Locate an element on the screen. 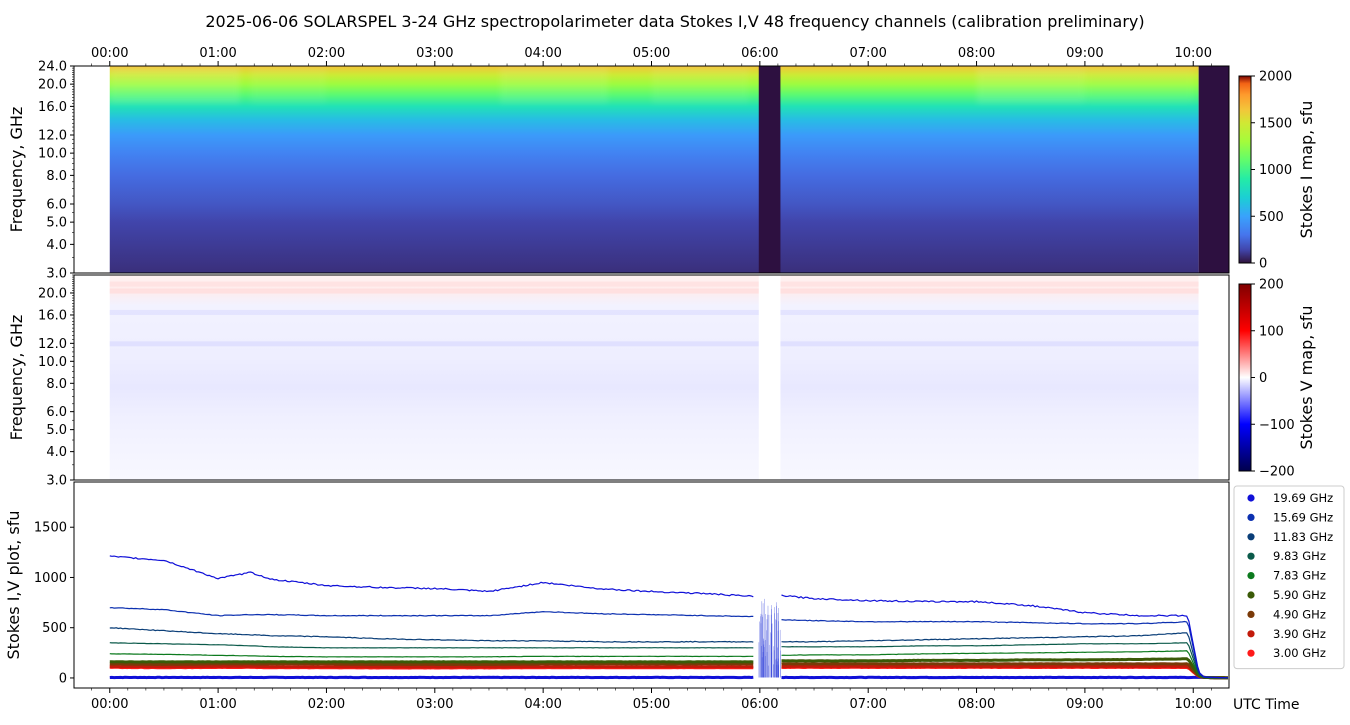  colorbar-tick-label: 200 is located at coordinates (1271, 285).